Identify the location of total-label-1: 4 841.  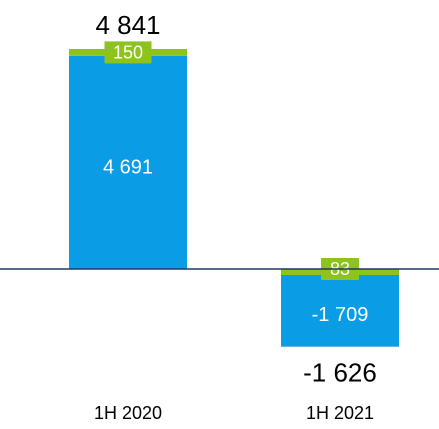
(127, 25).